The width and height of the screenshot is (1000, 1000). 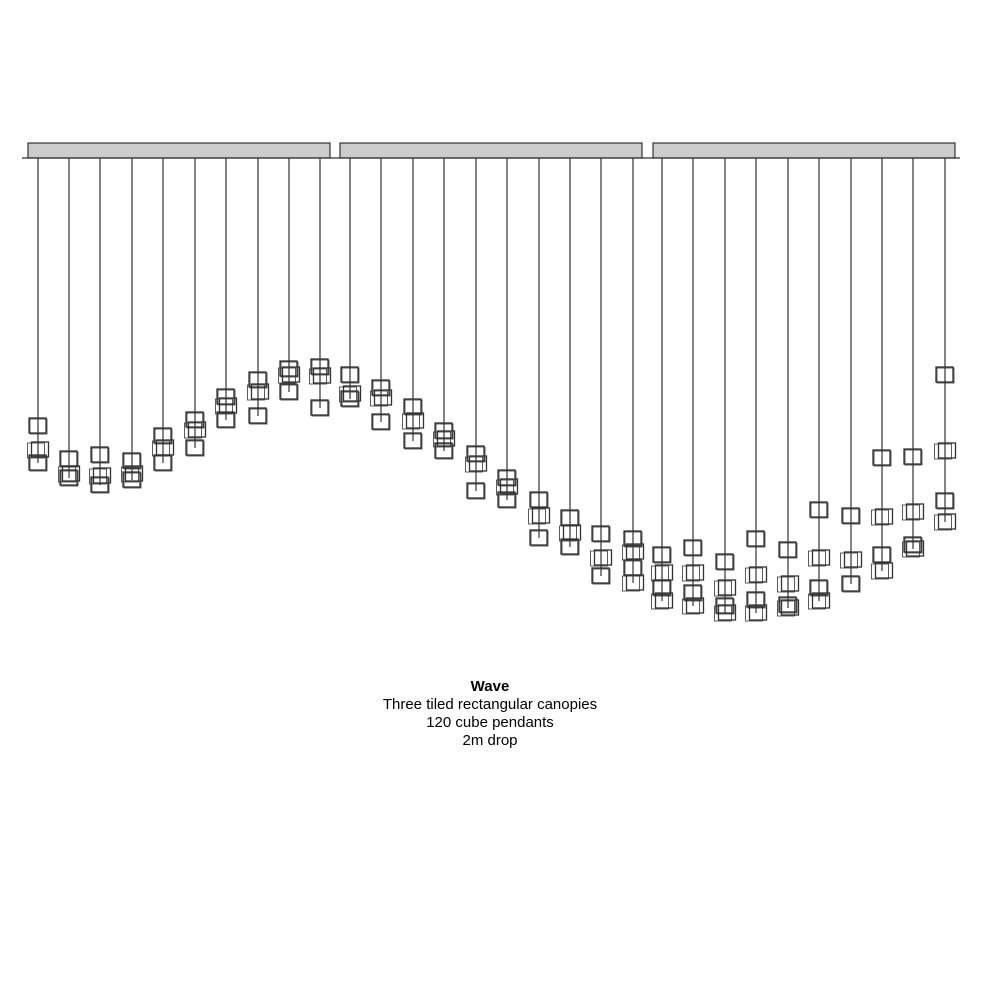 I want to click on caption-drop: 2m drop, so click(x=490, y=740).